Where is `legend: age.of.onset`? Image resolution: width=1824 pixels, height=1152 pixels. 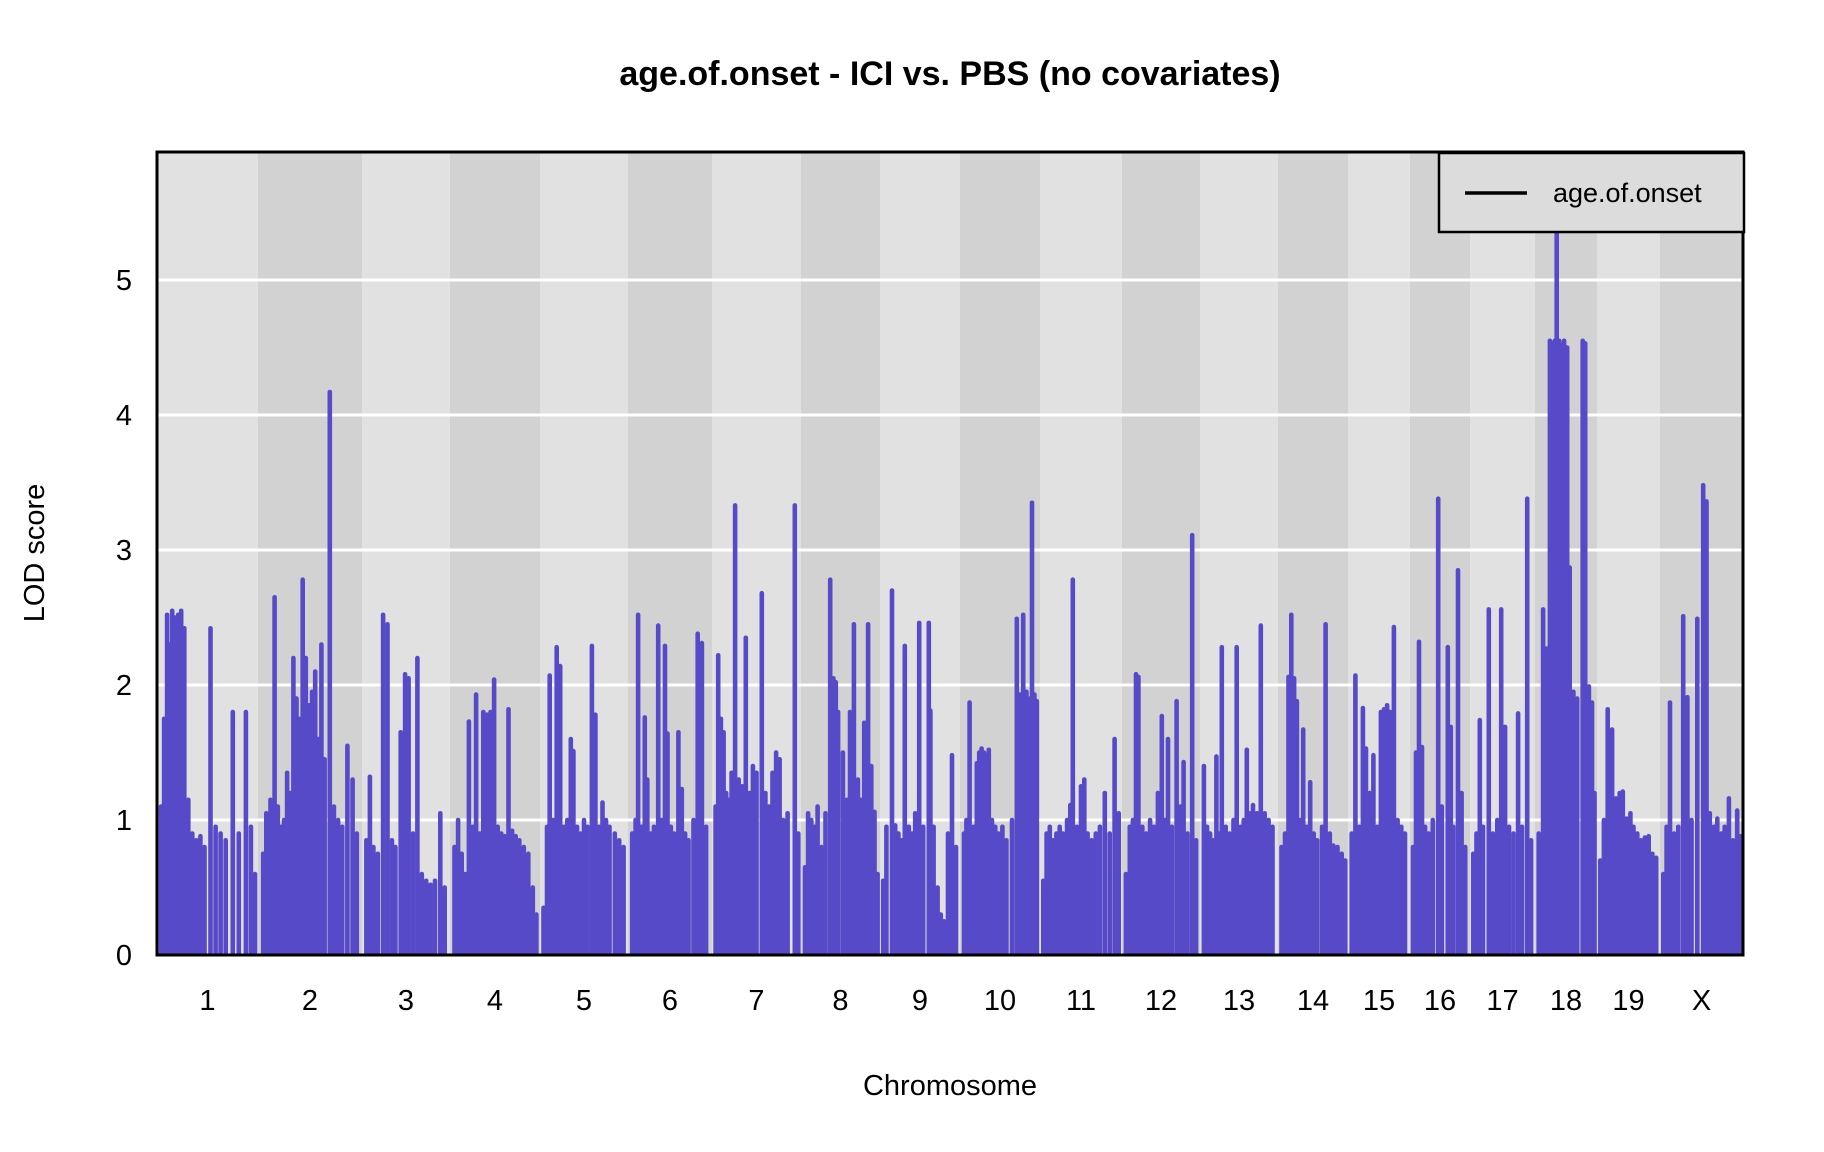
legend: age.of.onset is located at coordinates (1591, 192).